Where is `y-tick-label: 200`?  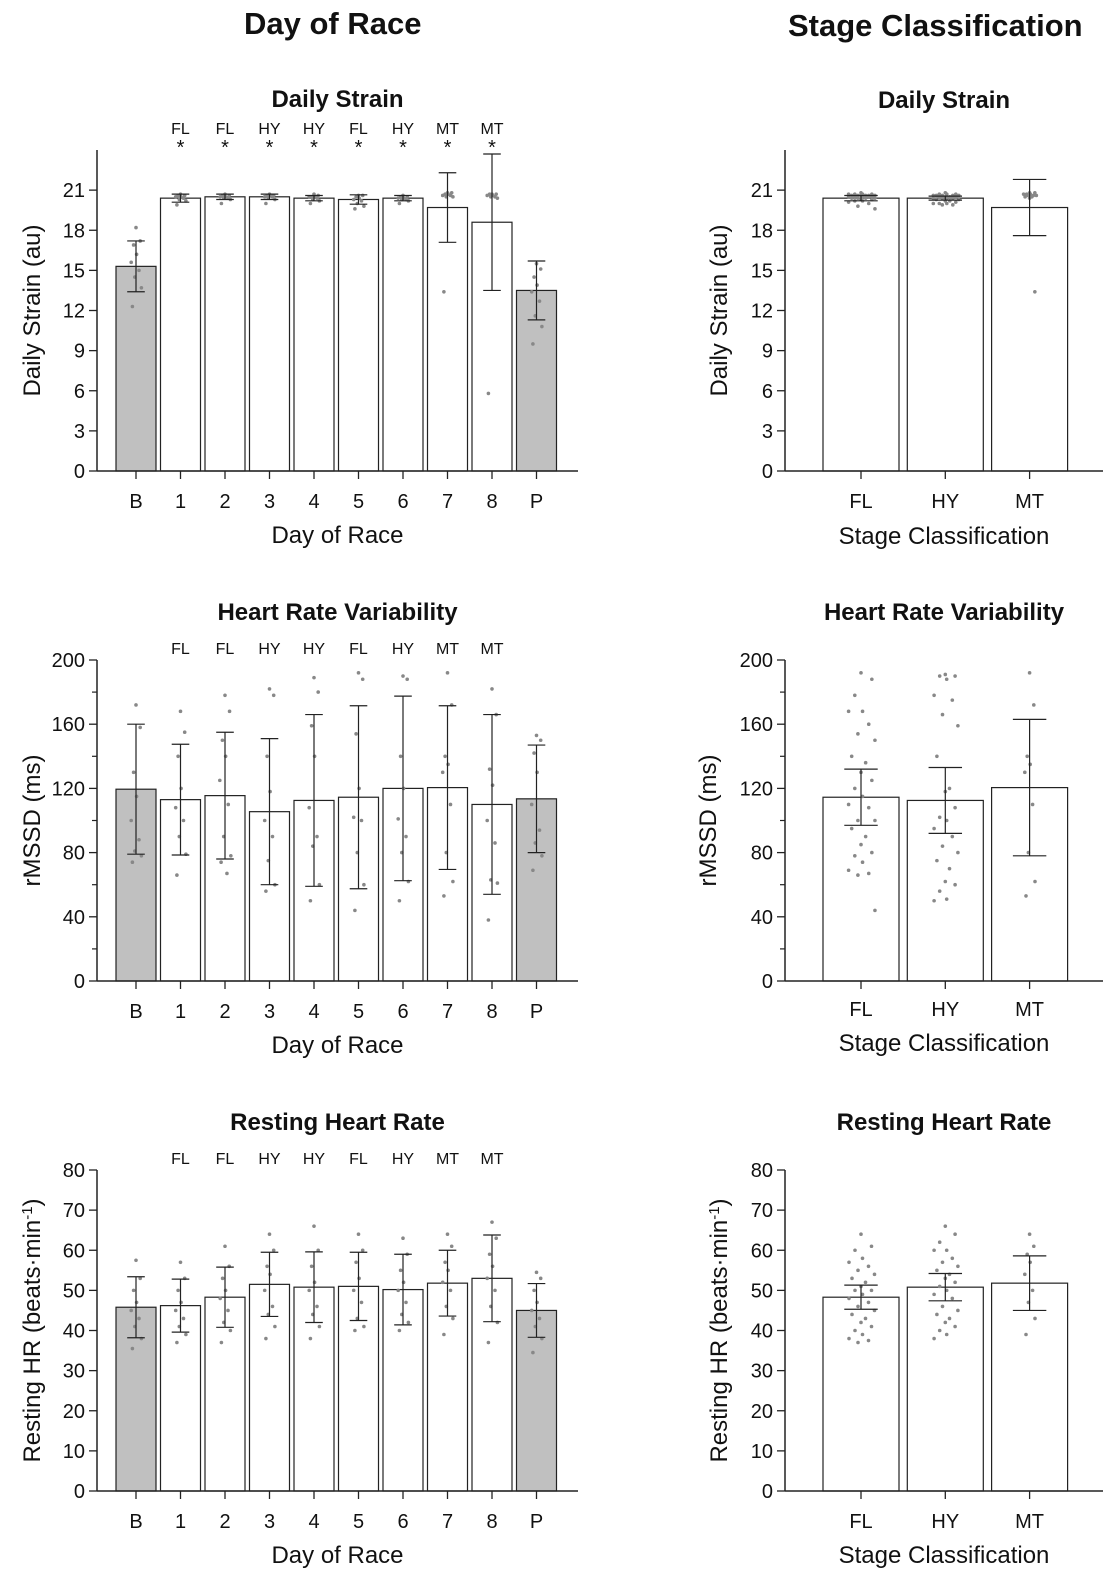
y-tick-label: 200 is located at coordinates (68, 661).